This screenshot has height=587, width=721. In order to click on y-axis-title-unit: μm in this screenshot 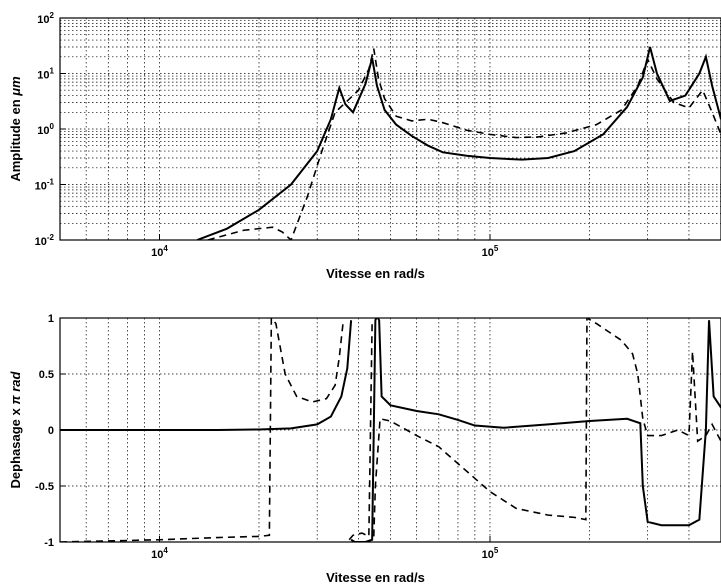, I will do `click(15, 86)`.